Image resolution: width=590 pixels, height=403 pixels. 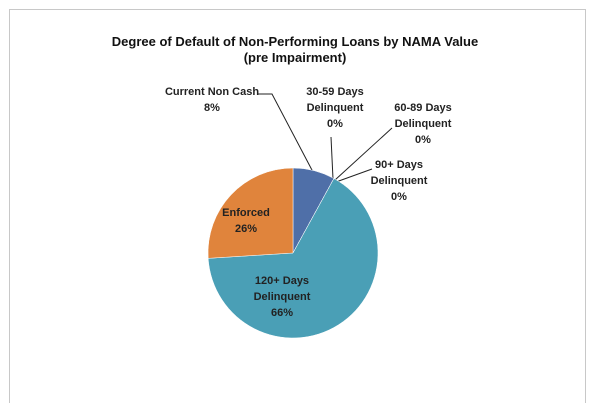 What do you see at coordinates (212, 108) in the screenshot?
I see `value-label: 8%` at bounding box center [212, 108].